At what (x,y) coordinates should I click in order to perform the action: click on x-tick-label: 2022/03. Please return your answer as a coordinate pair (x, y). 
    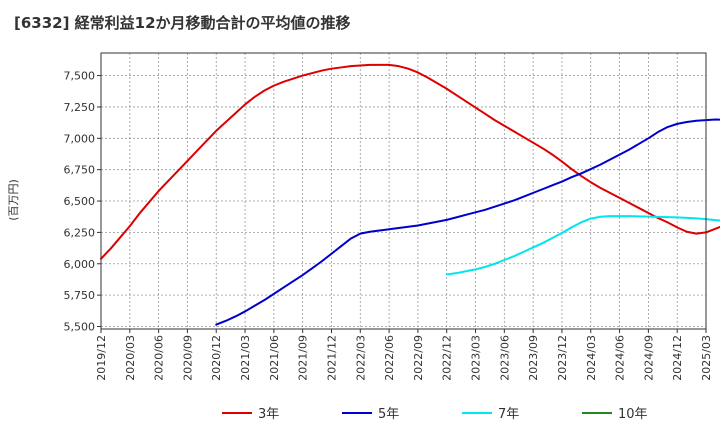
    Looking at the image, I should click on (360, 358).